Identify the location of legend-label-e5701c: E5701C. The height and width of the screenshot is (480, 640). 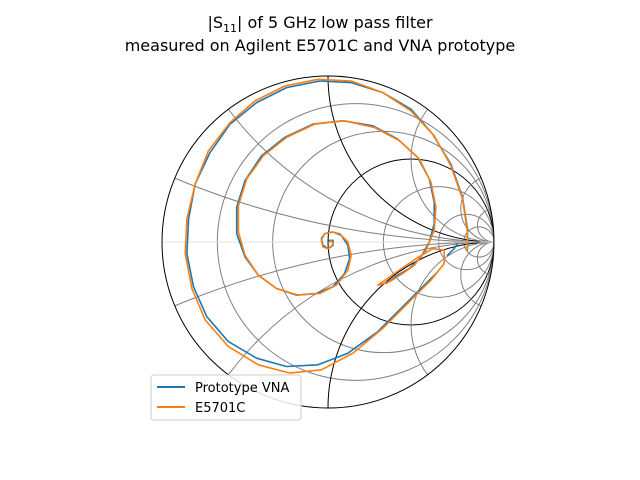
(220, 408).